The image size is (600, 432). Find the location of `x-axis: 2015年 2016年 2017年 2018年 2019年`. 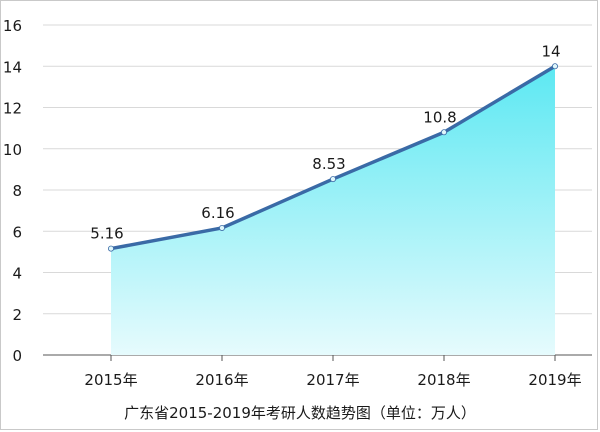

x-axis: 2015年 2016年 2017年 2018年 2019年 is located at coordinates (333, 372).